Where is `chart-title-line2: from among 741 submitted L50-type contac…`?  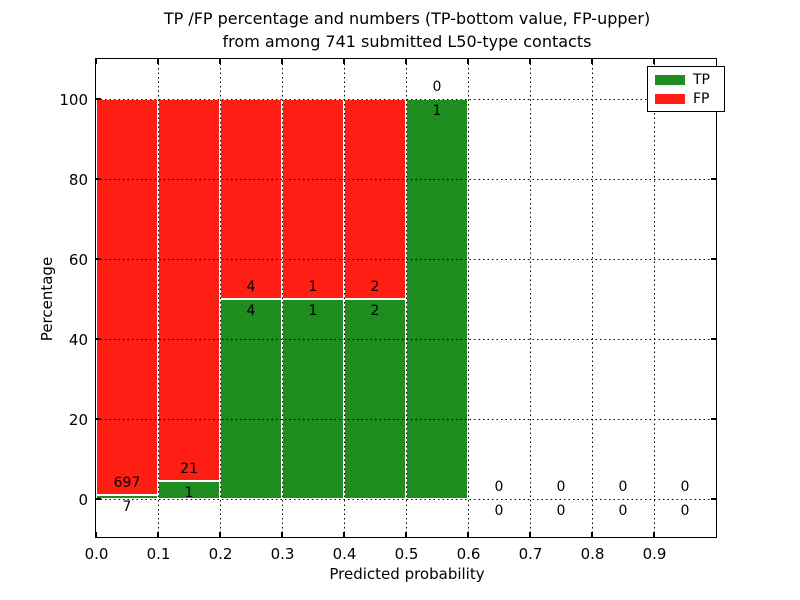 chart-title-line2: from among 741 submitted L50-type contac… is located at coordinates (407, 41).